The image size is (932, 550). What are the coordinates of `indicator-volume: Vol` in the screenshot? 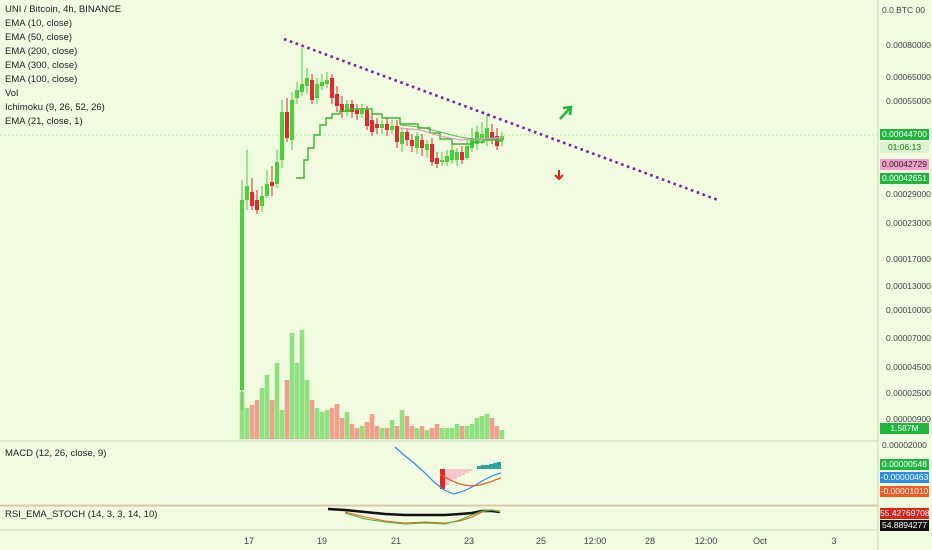 It's located at (12, 93).